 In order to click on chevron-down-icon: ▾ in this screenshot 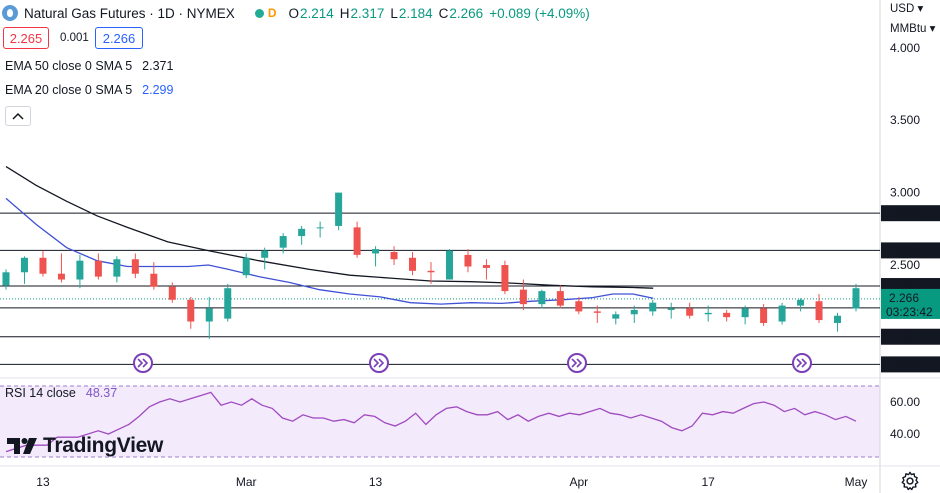, I will do `click(932, 29)`.